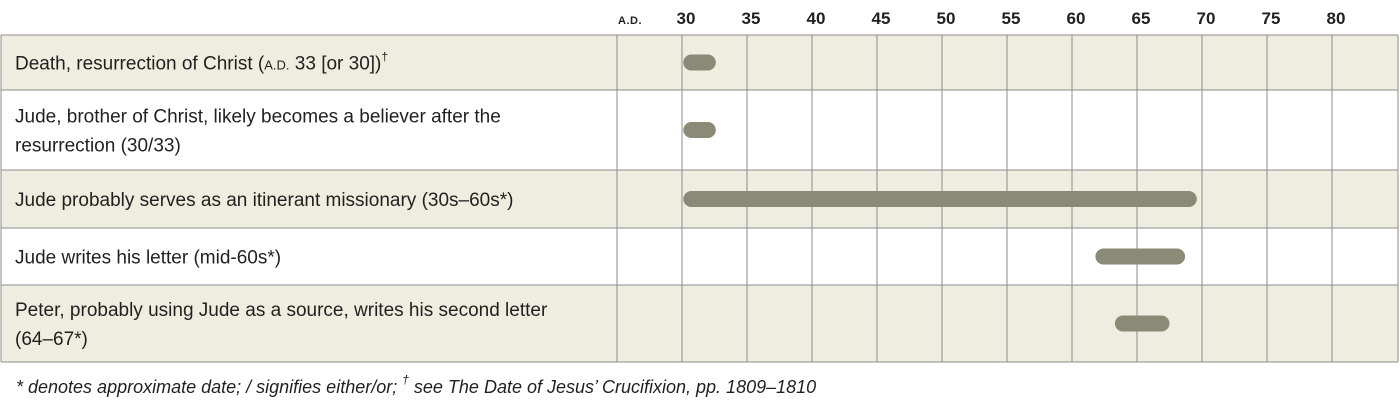 This screenshot has width=1400, height=405. I want to click on year-tick-label: 55, so click(1011, 18).